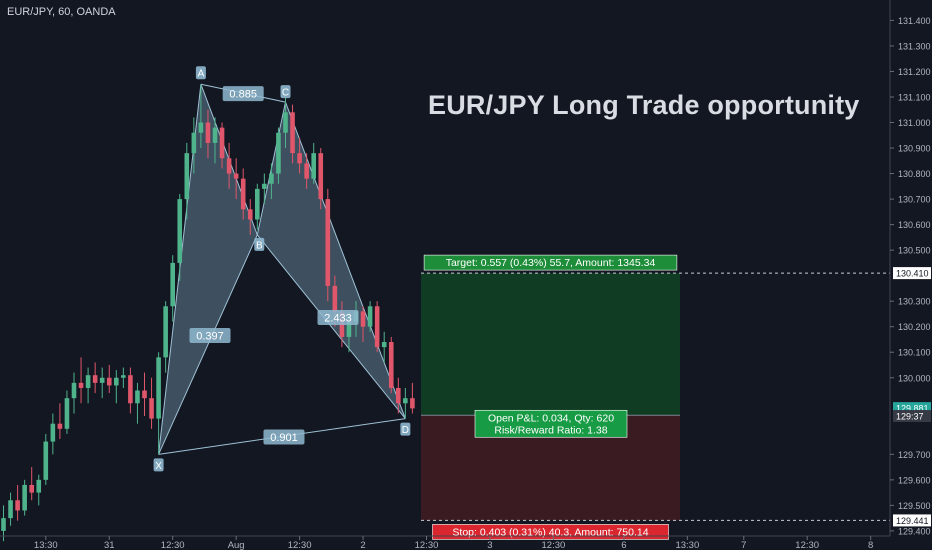 The image size is (932, 550). What do you see at coordinates (109, 545) in the screenshot?
I see `time-tick-label: 31` at bounding box center [109, 545].